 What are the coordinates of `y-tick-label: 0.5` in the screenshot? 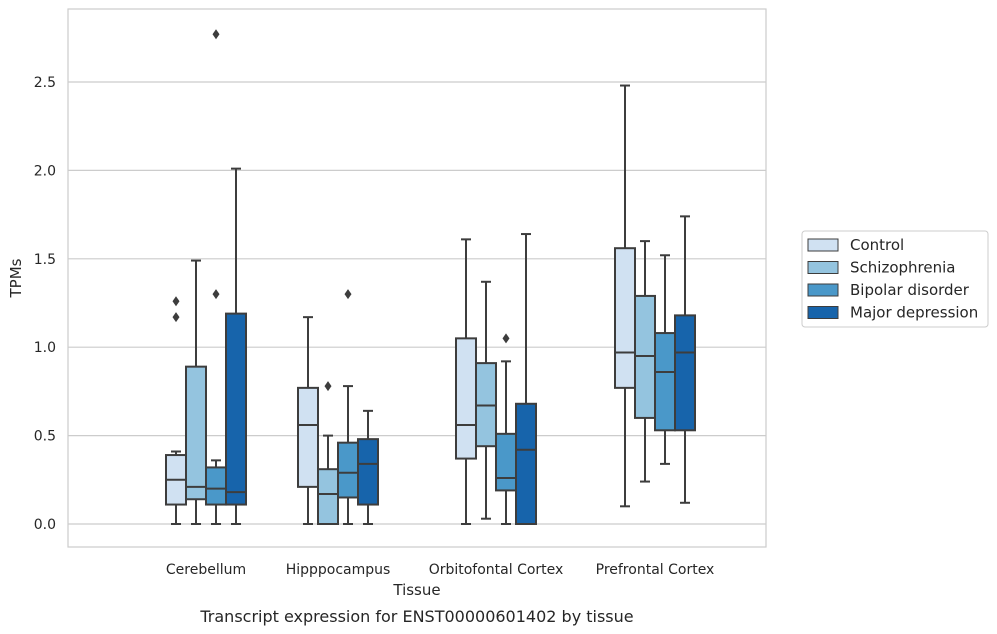 It's located at (45, 437).